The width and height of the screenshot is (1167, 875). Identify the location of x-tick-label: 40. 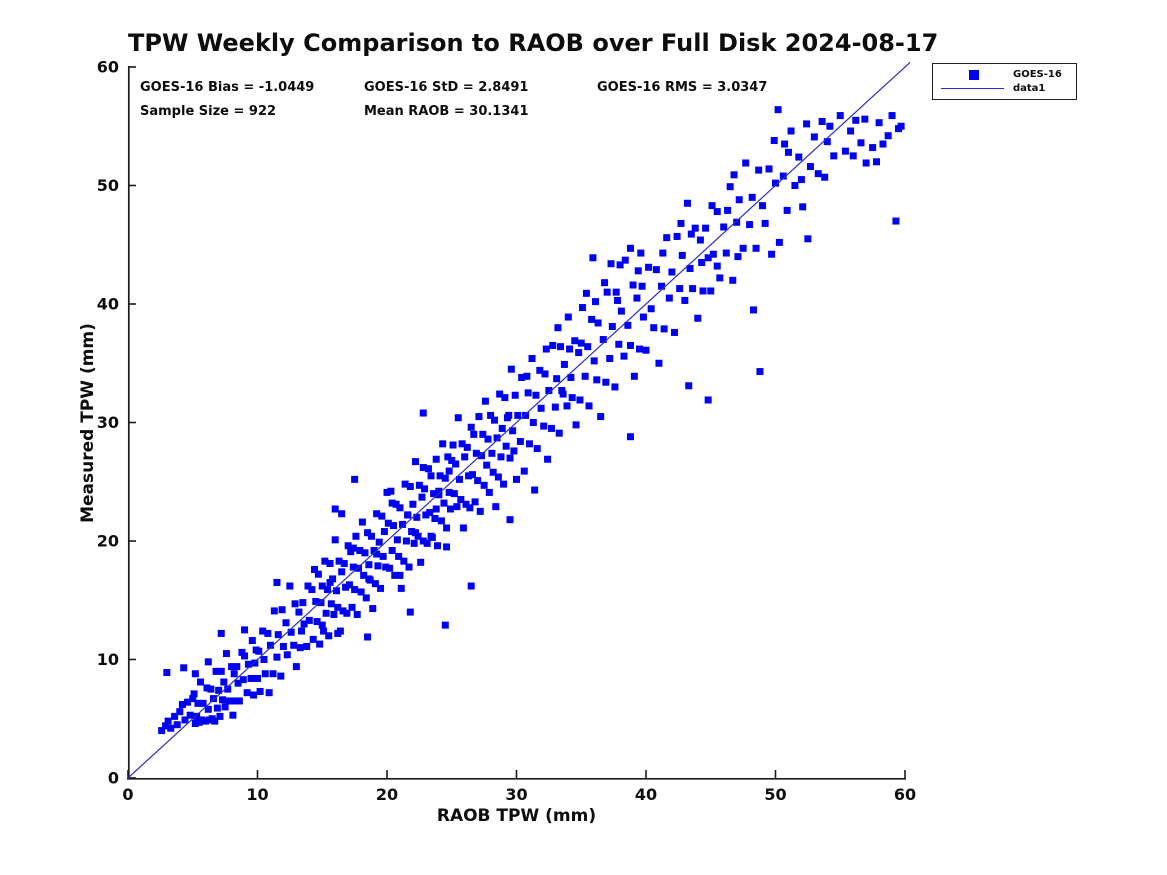
(646, 794).